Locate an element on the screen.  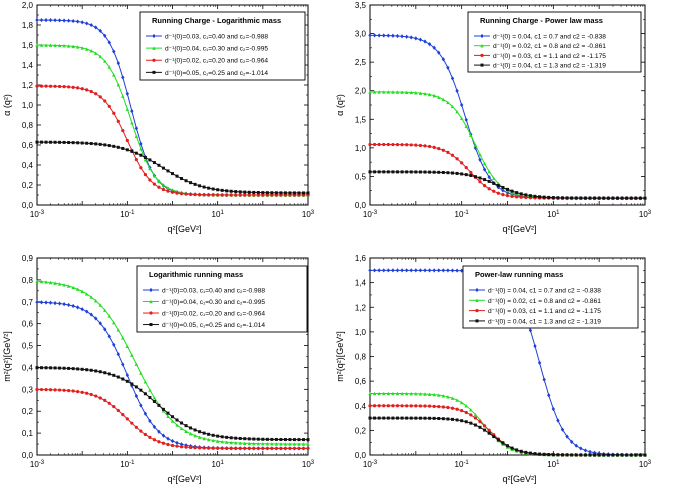
y-tick-label: 0,8 is located at coordinates (28, 280).